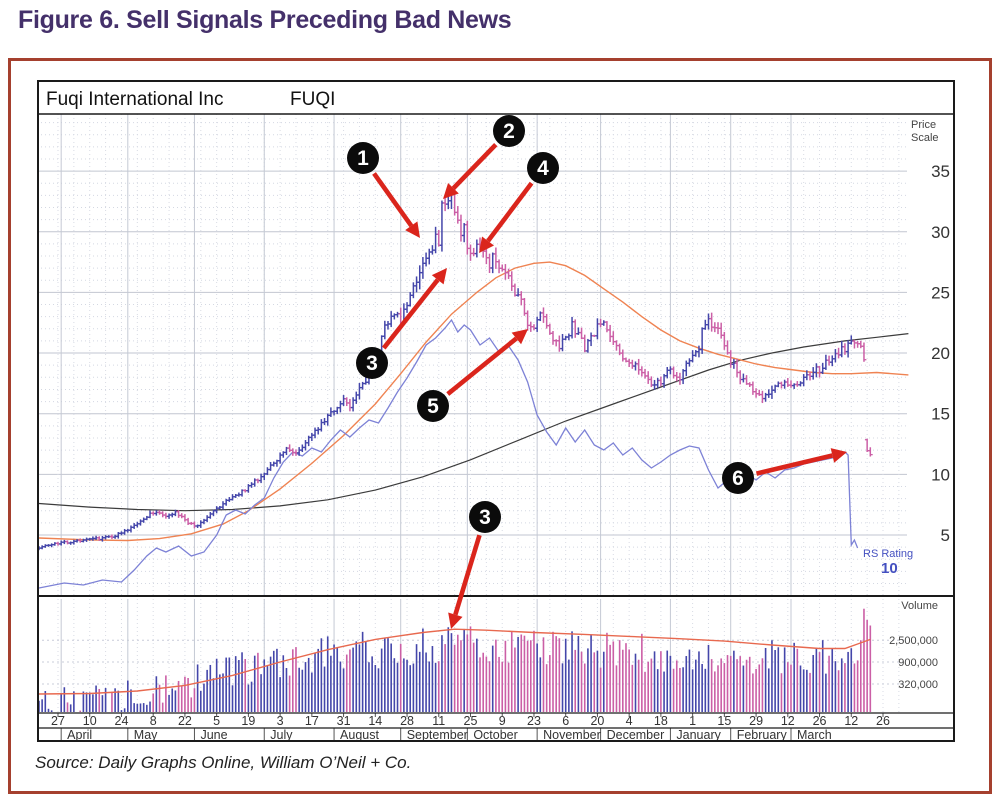 The image size is (1000, 807). I want to click on svg-text: July, so click(281, 735).